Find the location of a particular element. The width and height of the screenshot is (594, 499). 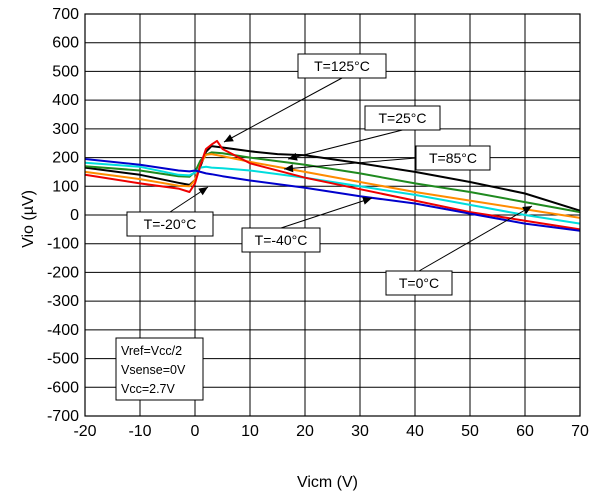

y-tick-label: -500 is located at coordinates (63, 359).